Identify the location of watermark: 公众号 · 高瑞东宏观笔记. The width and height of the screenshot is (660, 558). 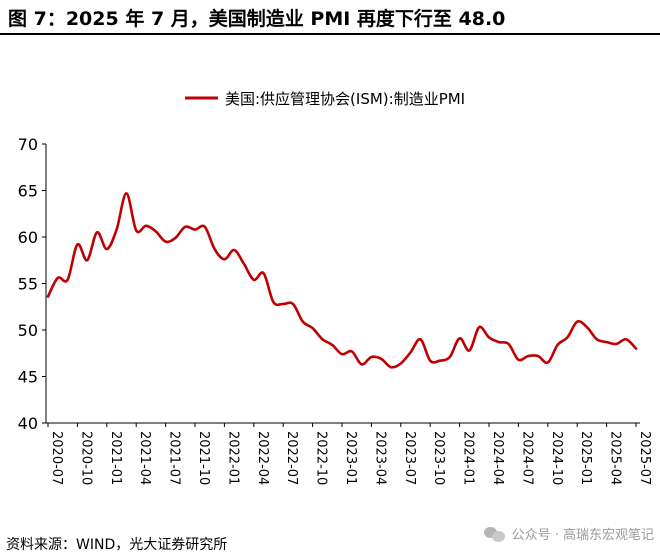
(568, 533).